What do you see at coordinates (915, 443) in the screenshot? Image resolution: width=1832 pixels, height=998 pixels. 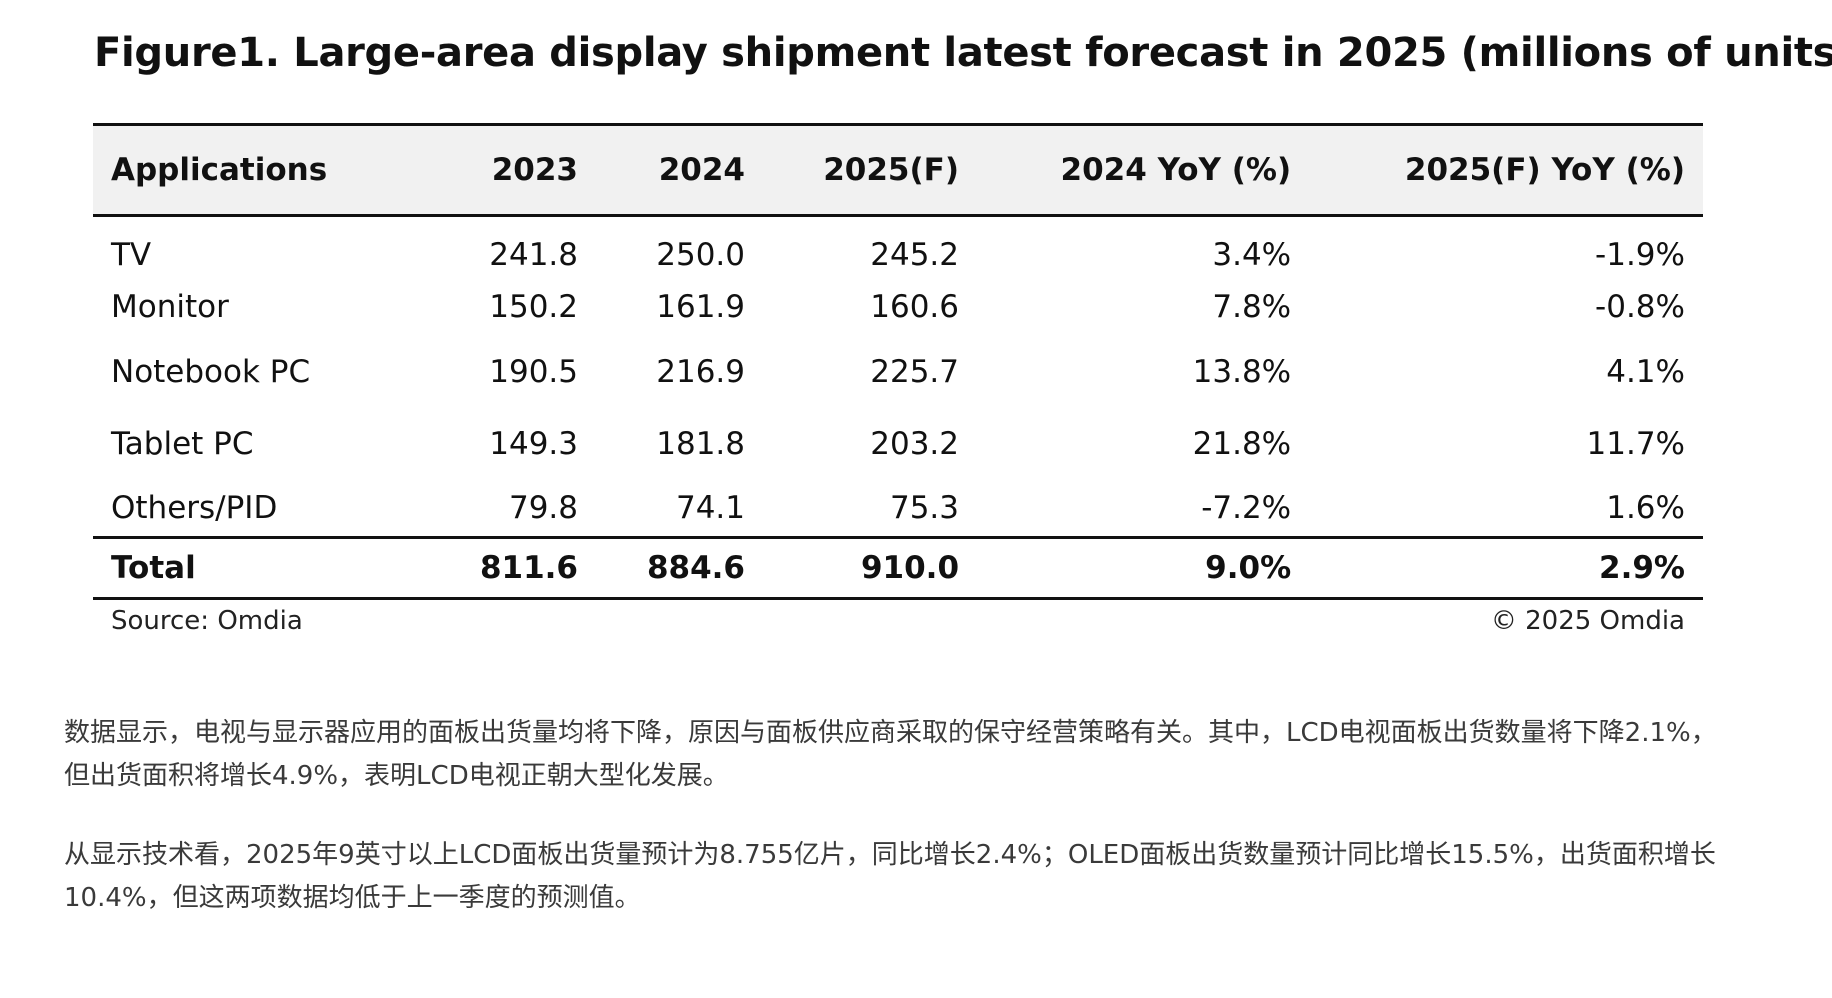 I see `cell-value: 203.2` at bounding box center [915, 443].